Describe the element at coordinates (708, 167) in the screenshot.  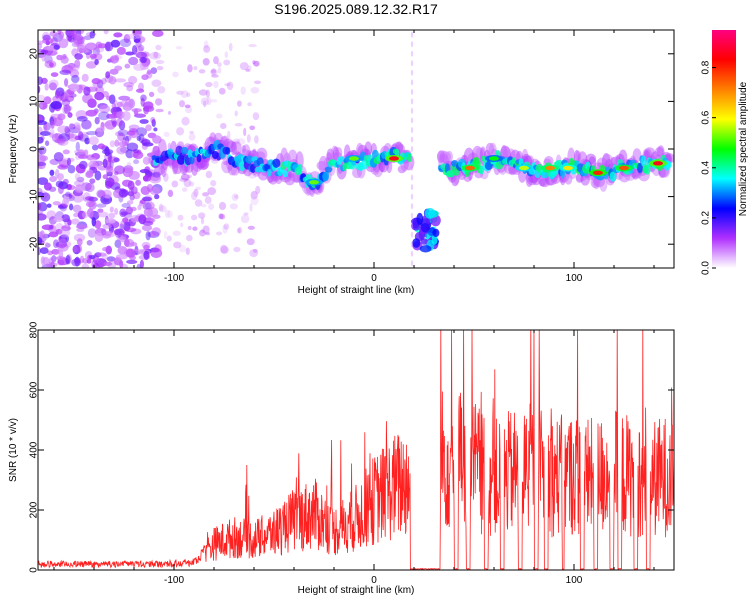
I see `colorbar-ticks: 0.0 0.2 0.4 0.6 0.8` at that location.